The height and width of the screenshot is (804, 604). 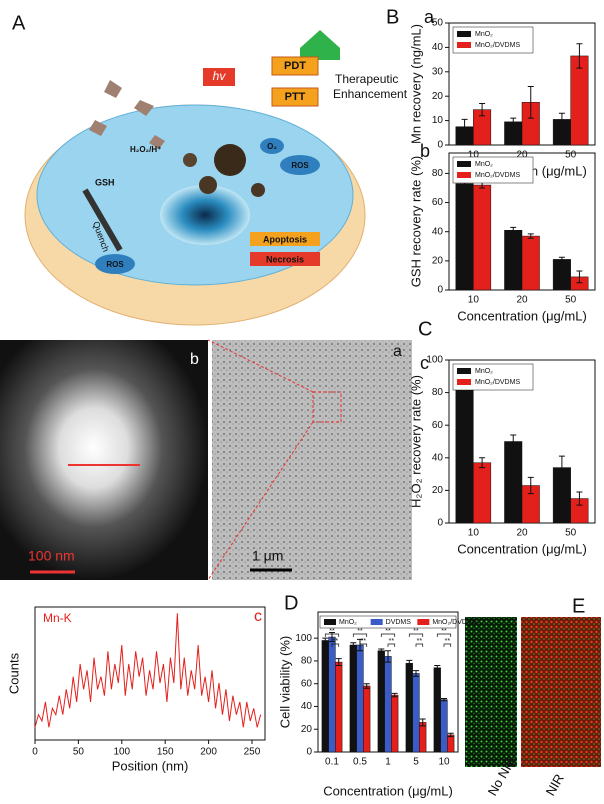 What do you see at coordinates (13, 673) in the screenshot?
I see `y-axis-title: Counts` at bounding box center [13, 673].